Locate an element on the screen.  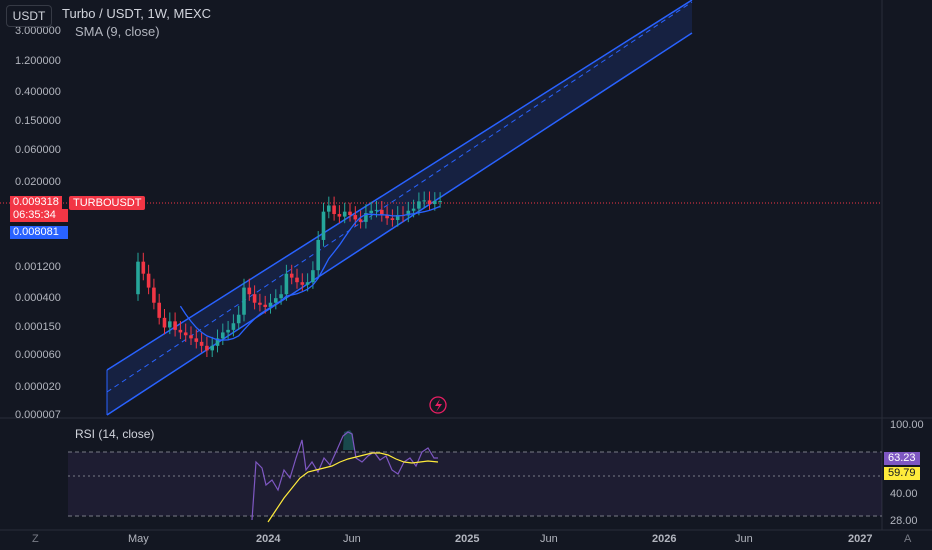
last-price-tag: 0.009318 is located at coordinates (36, 202).